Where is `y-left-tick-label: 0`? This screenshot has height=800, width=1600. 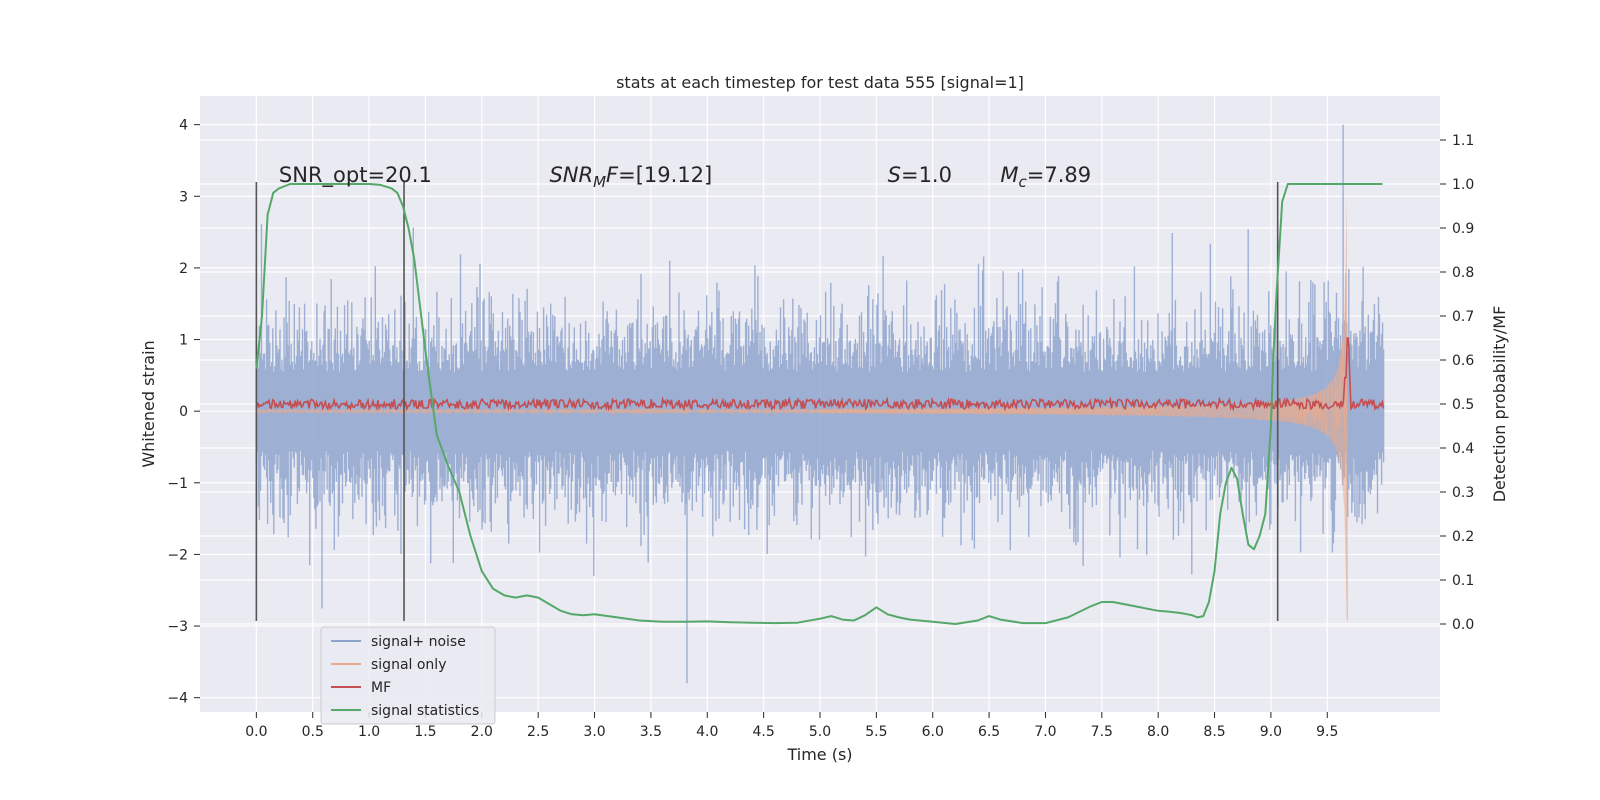 y-left-tick-label: 0 is located at coordinates (183, 412).